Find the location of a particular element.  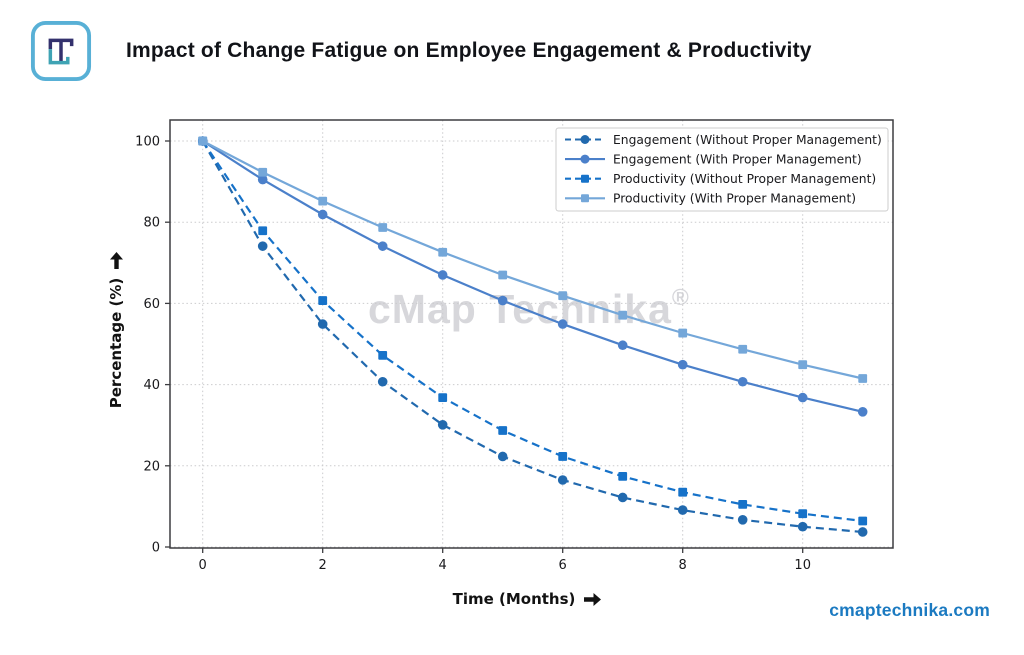

y-tick-label: 100 is located at coordinates (147, 142).